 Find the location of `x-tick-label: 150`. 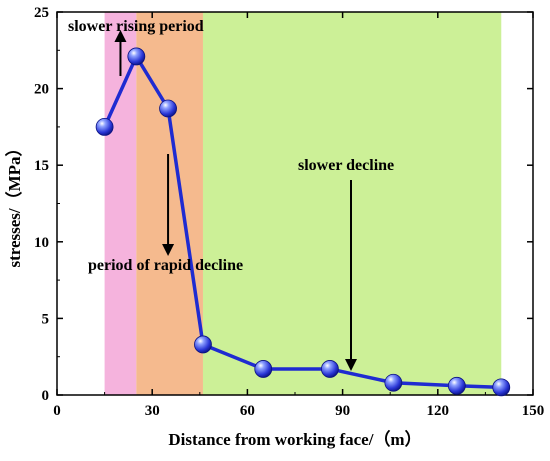

x-tick-label: 150 is located at coordinates (533, 411).